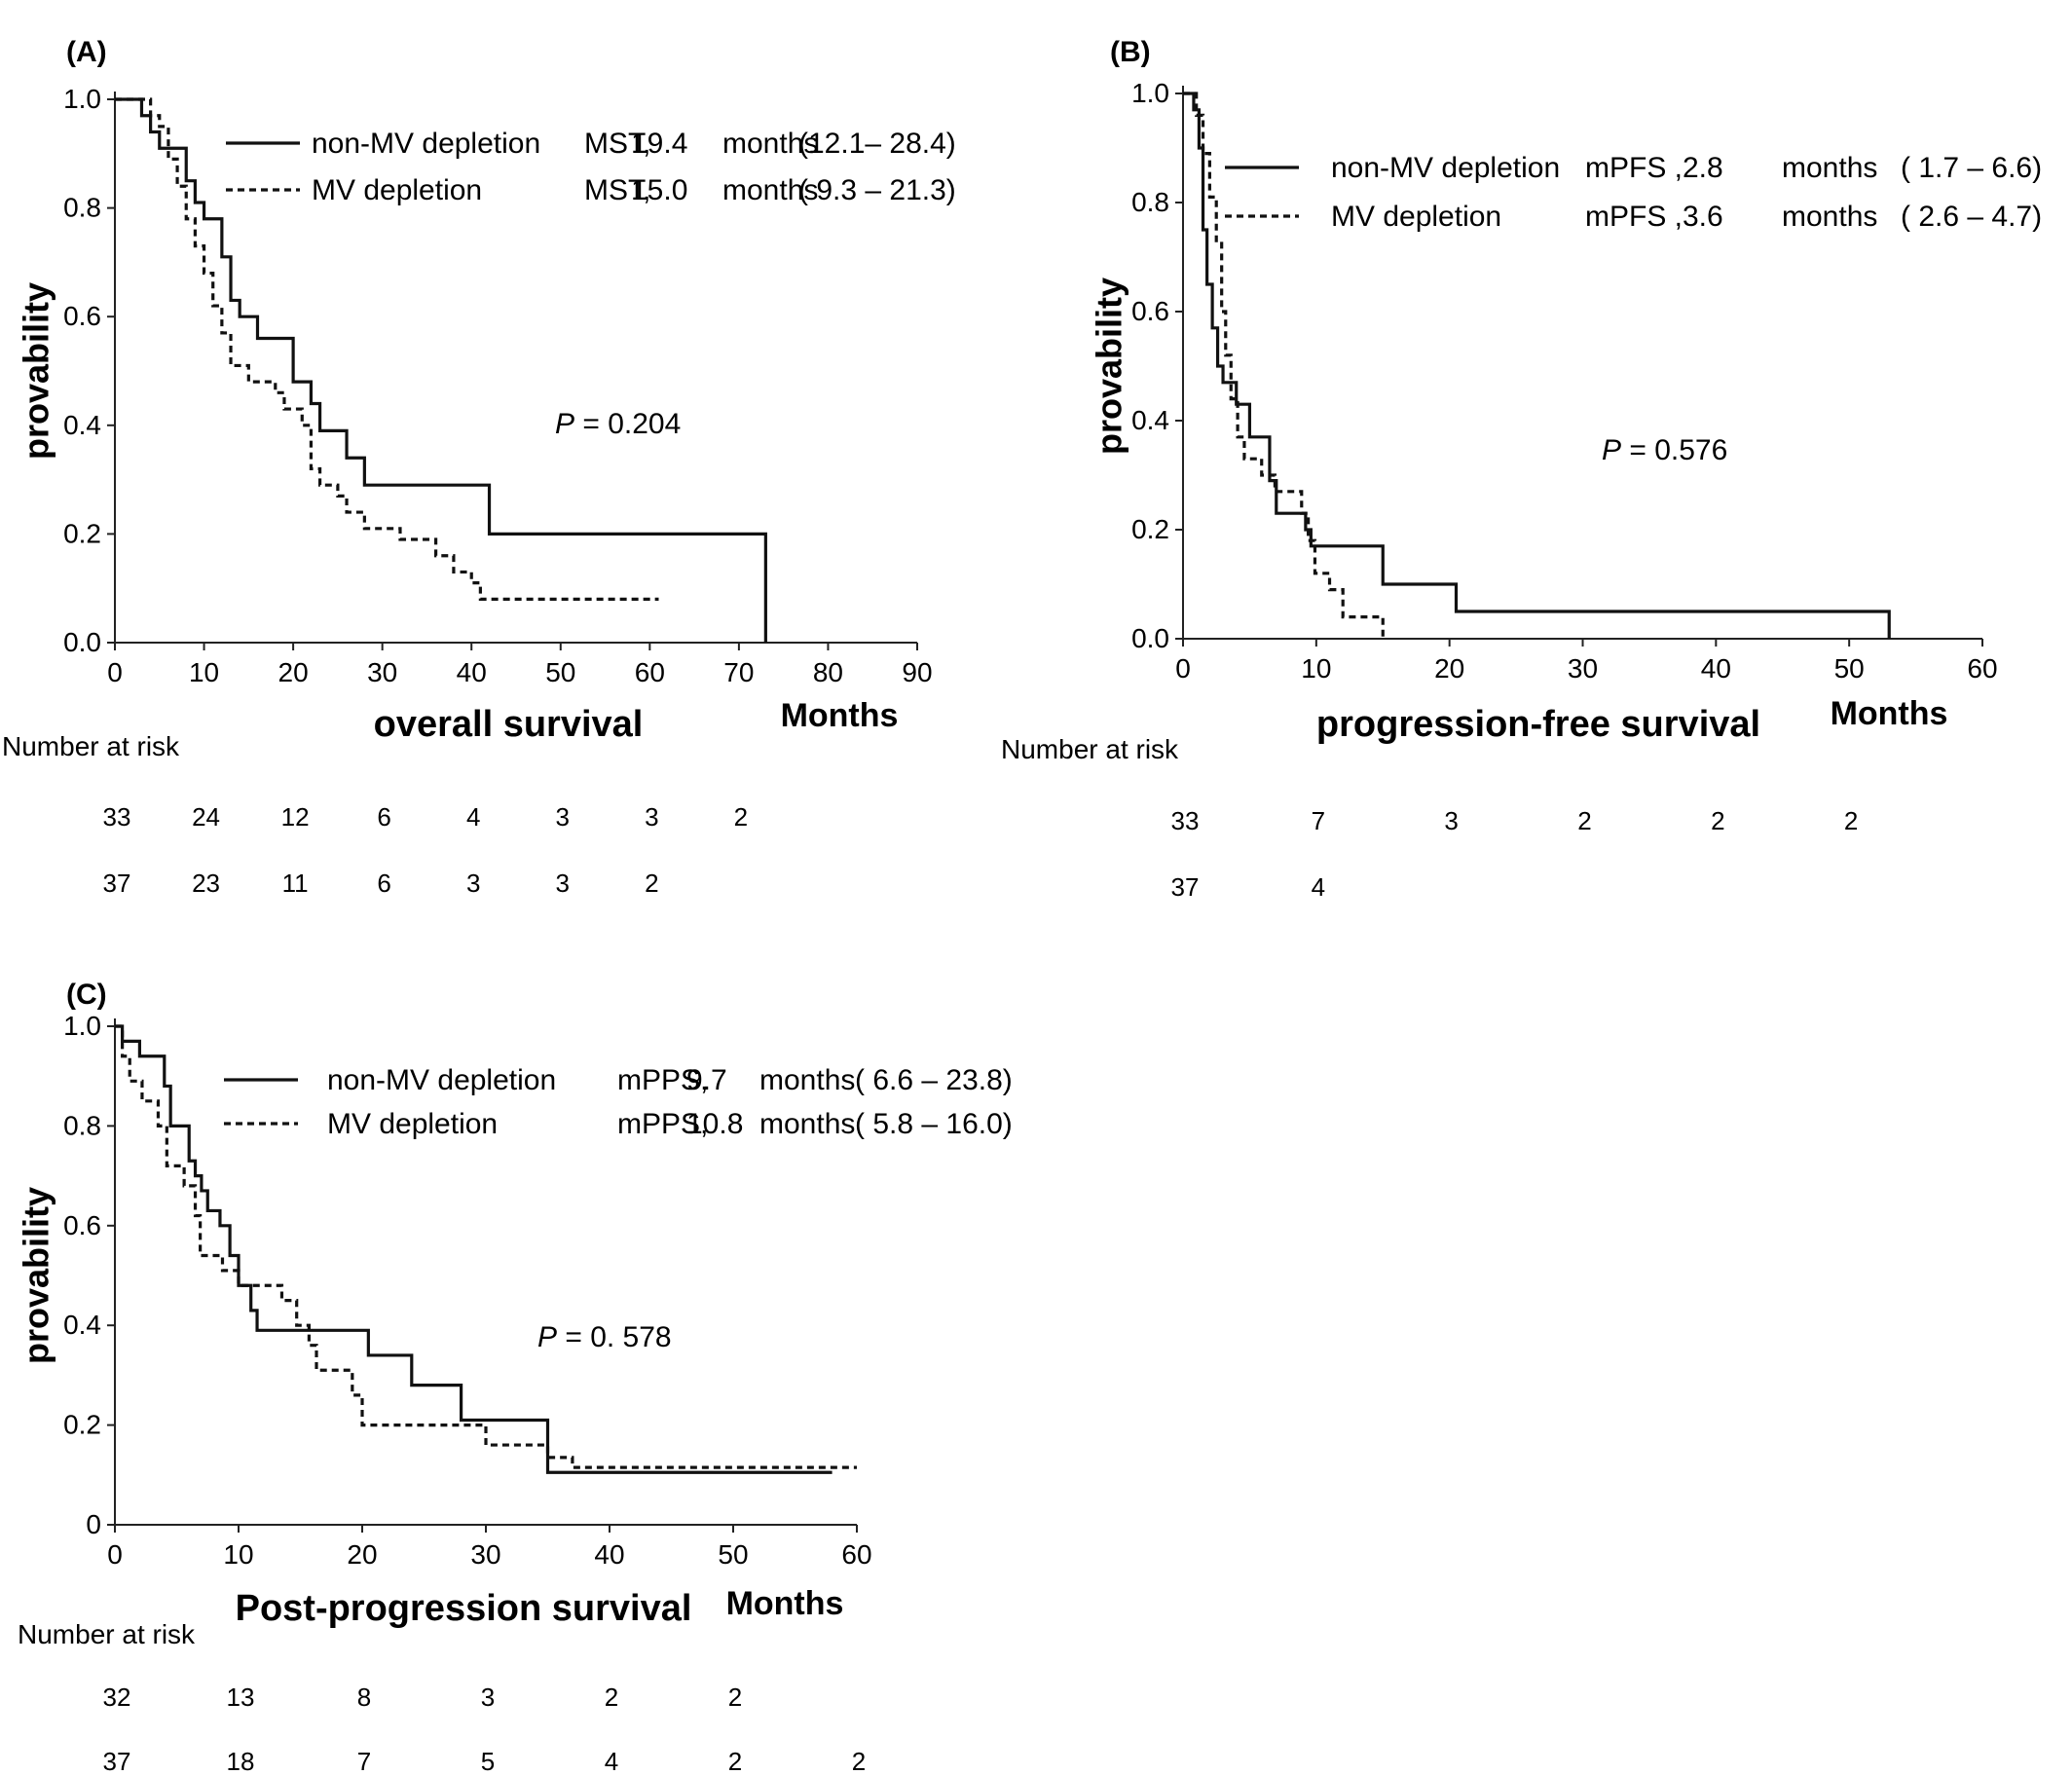 The height and width of the screenshot is (1775, 2072). Describe the element at coordinates (877, 144) in the screenshot. I see `legend-ci: (12.1– 28.4)` at that location.